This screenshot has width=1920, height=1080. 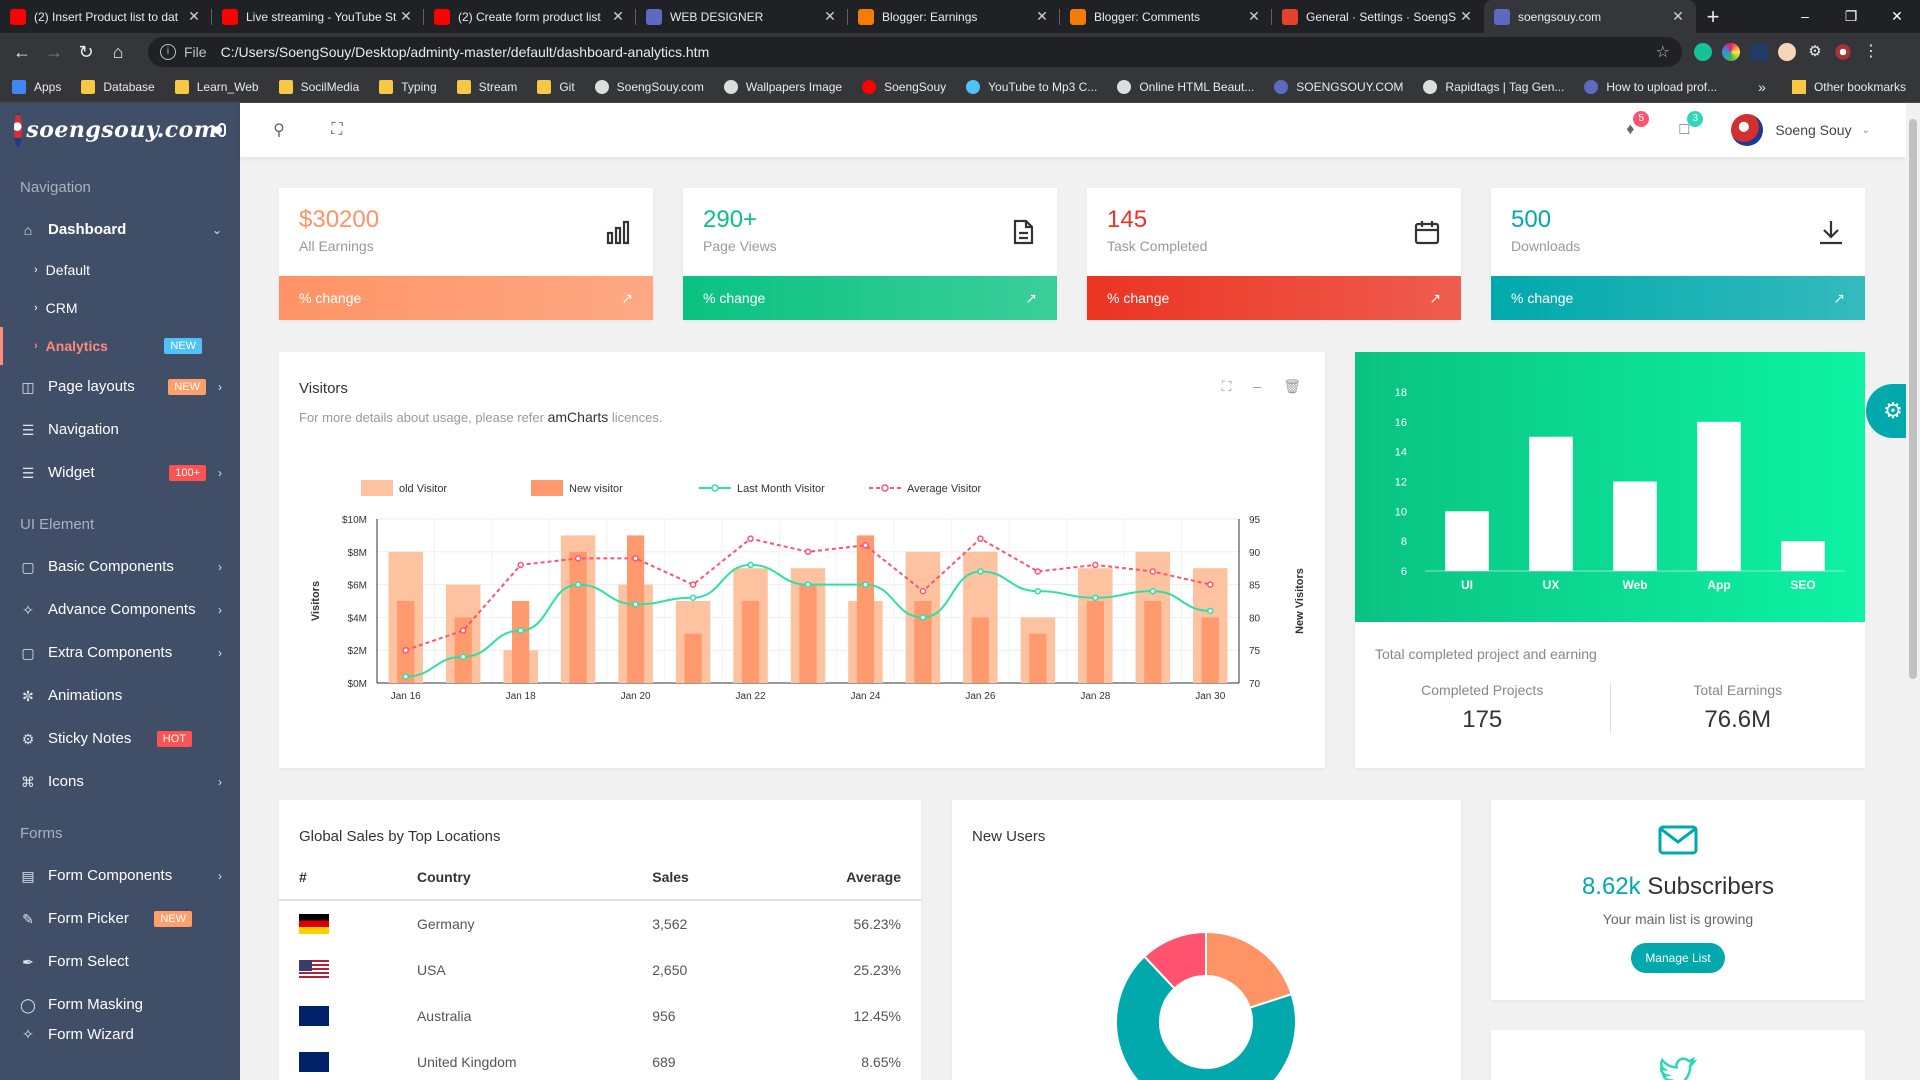 I want to click on info-icon: i, so click(x=168, y=52).